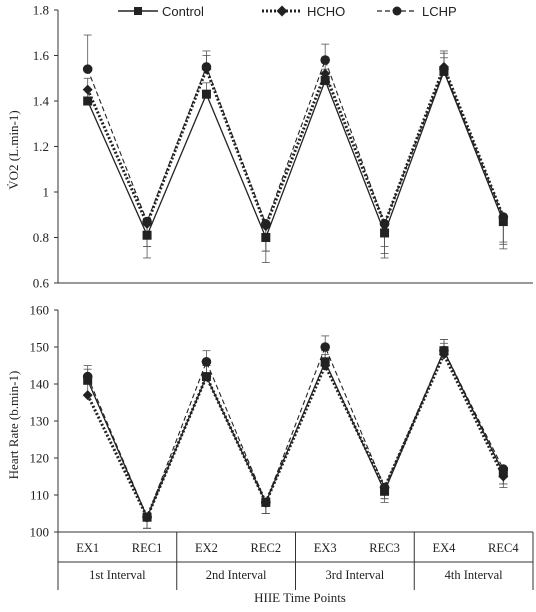 The height and width of the screenshot is (612, 536). I want to click on vo2-y-tick-label: 1, so click(46, 192).